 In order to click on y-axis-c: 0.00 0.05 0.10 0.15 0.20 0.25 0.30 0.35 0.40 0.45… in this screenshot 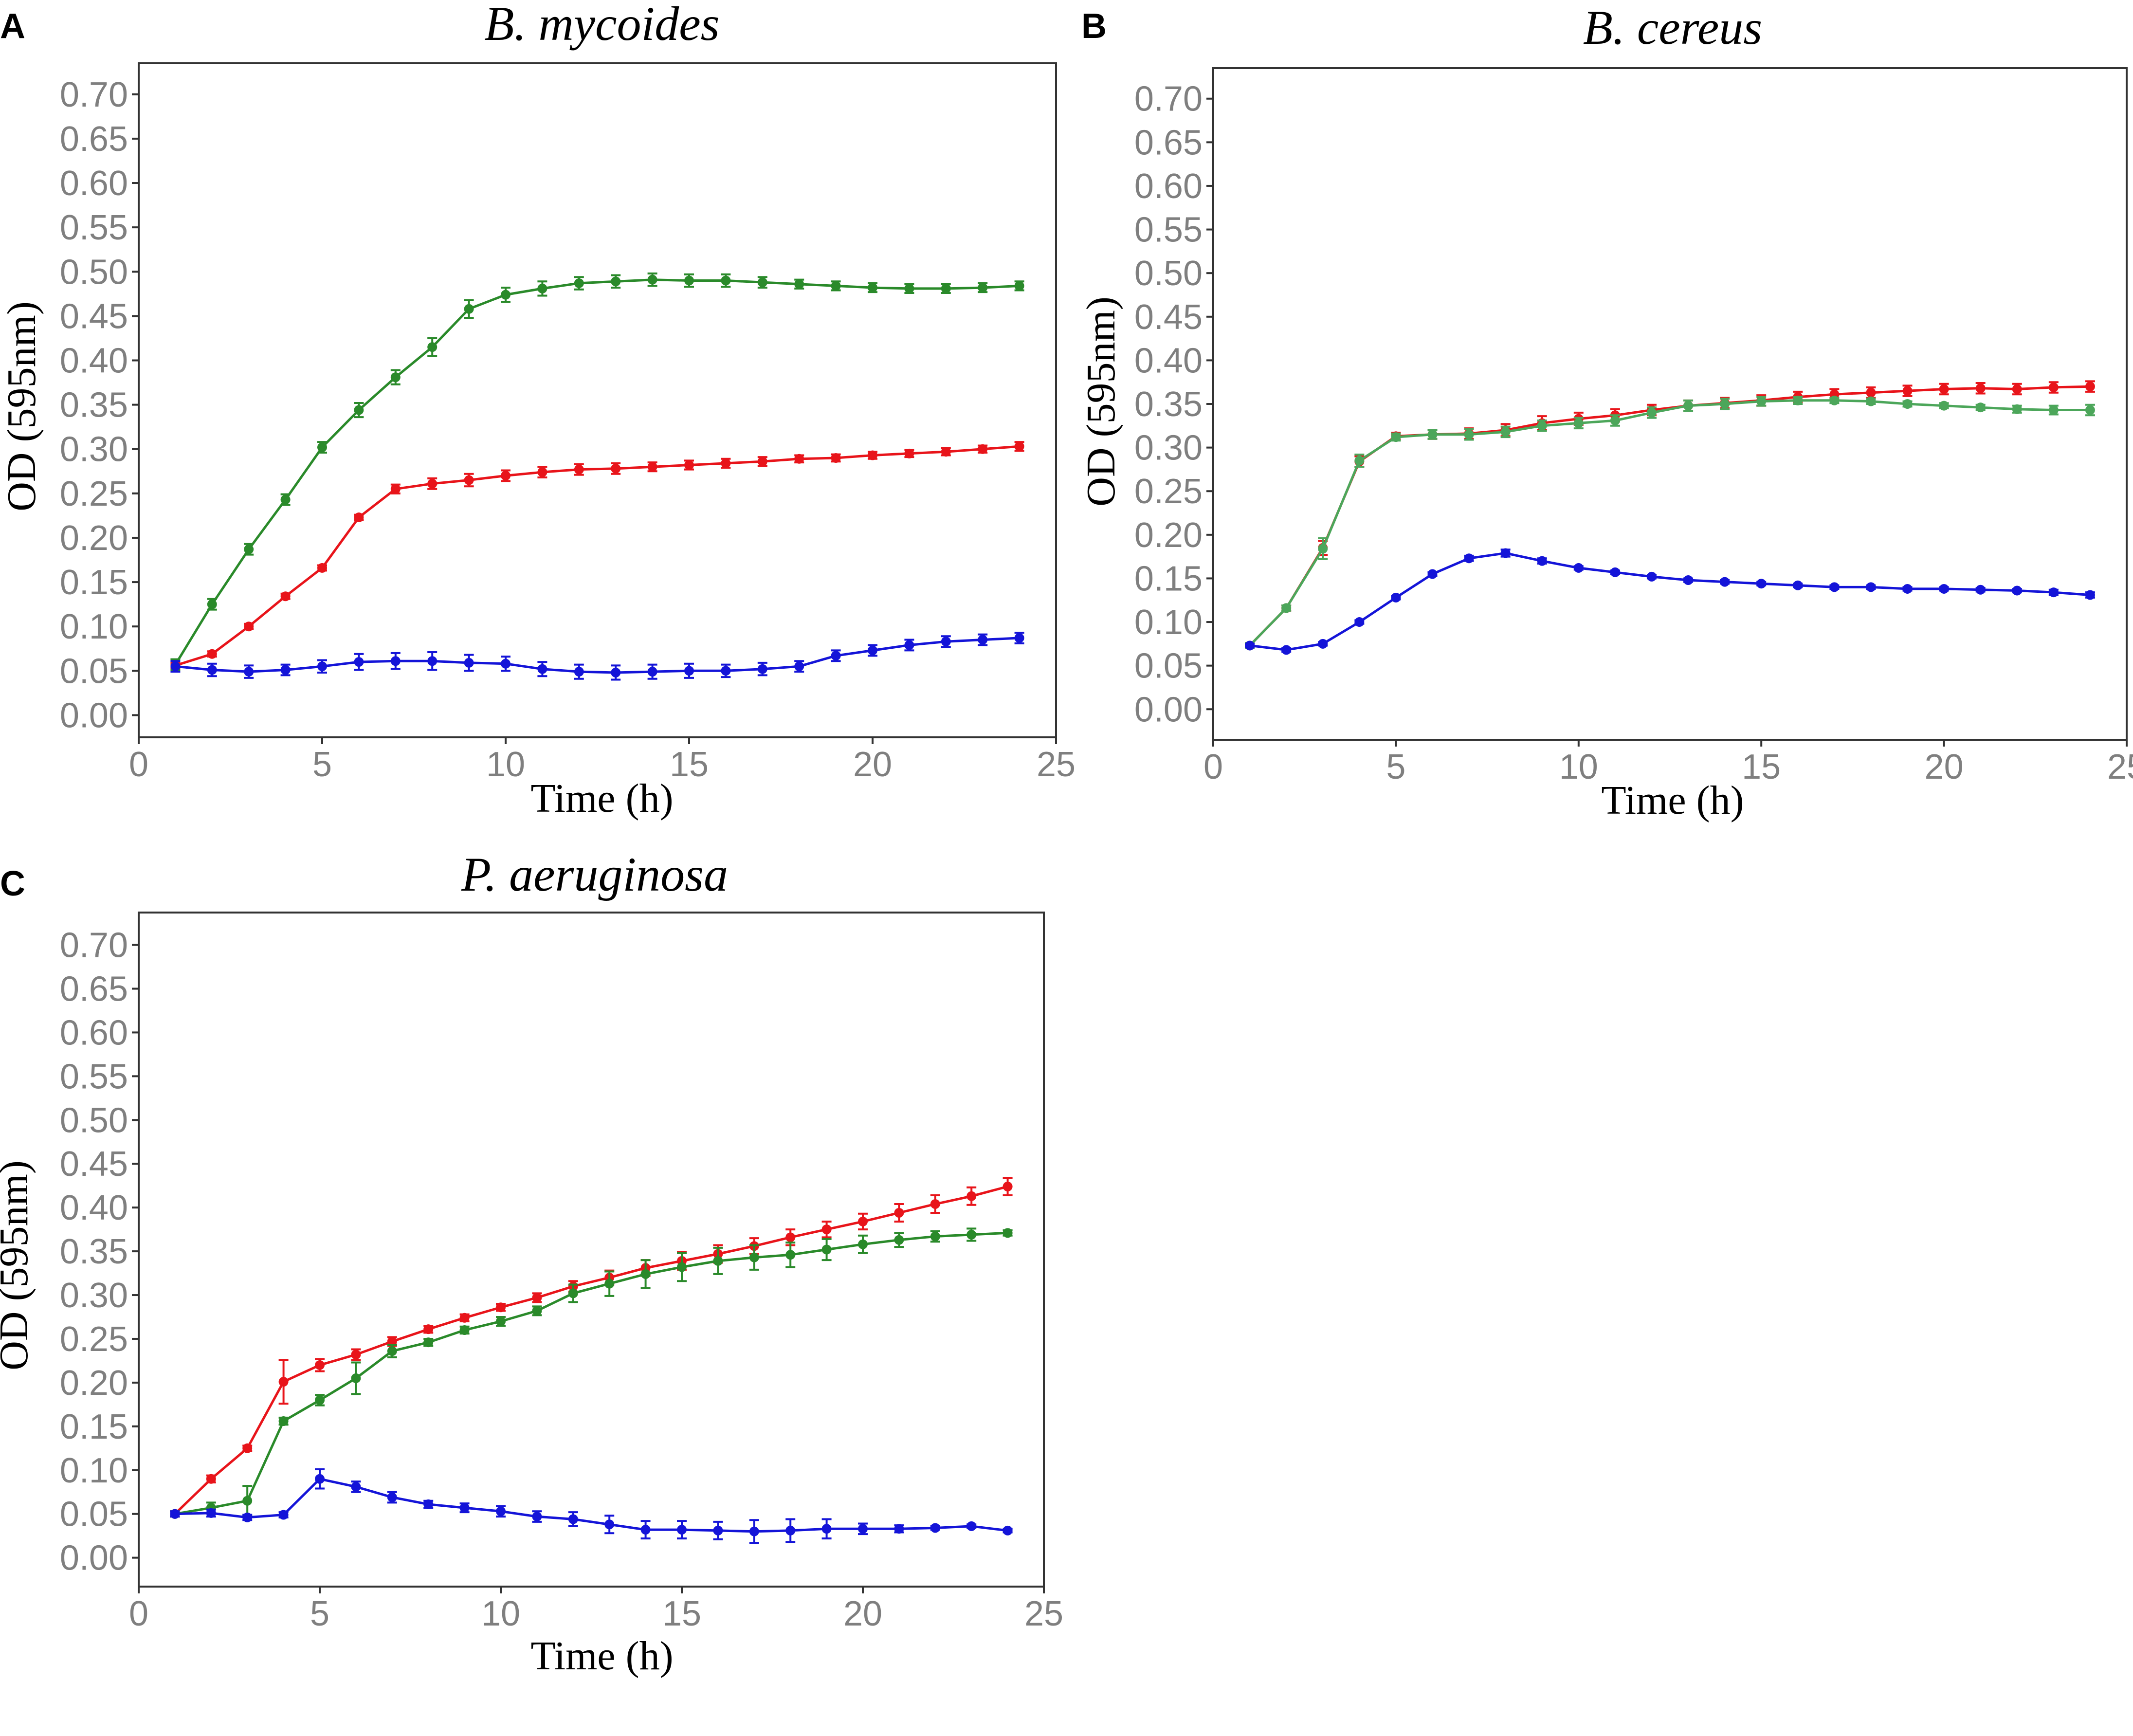, I will do `click(99, 1252)`.